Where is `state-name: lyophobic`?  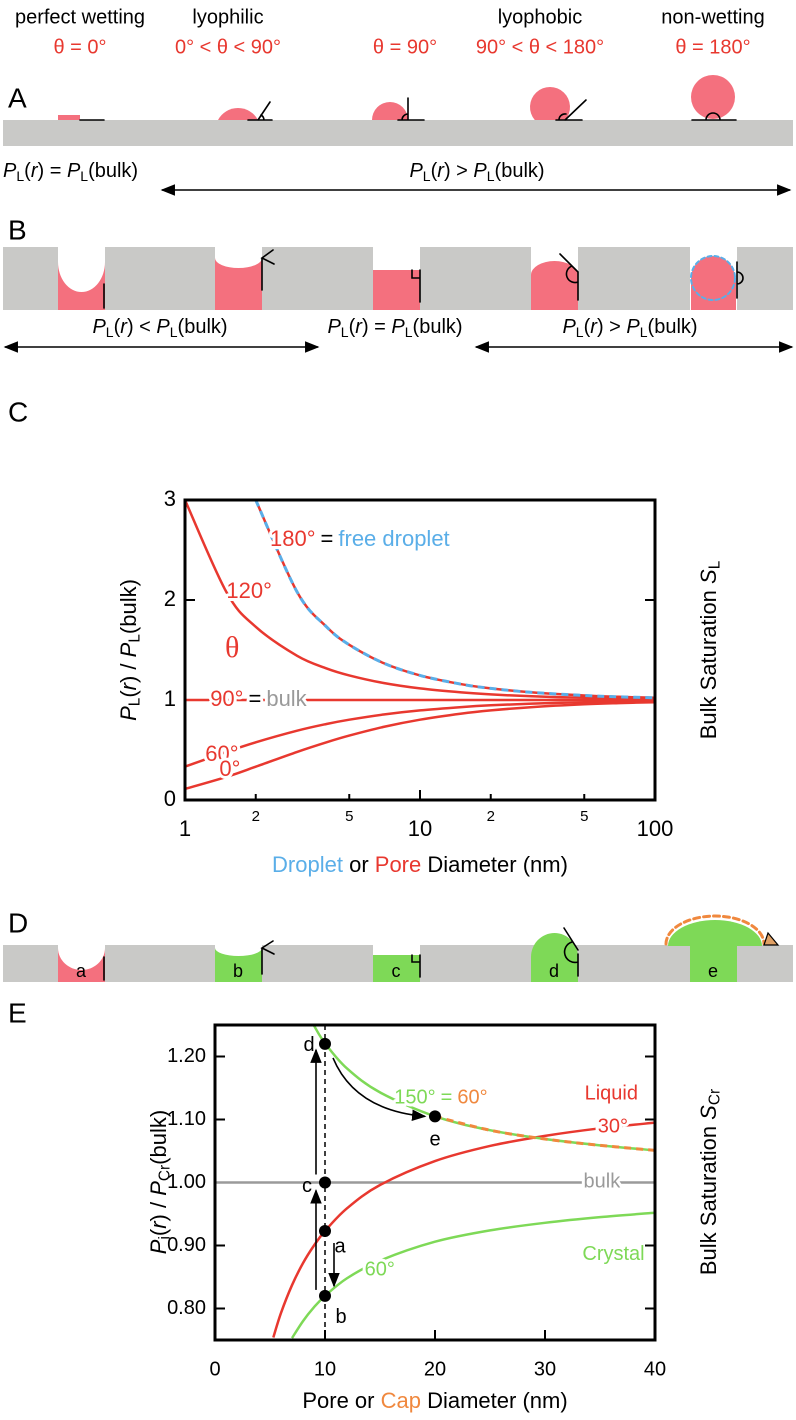 state-name: lyophobic is located at coordinates (540, 17).